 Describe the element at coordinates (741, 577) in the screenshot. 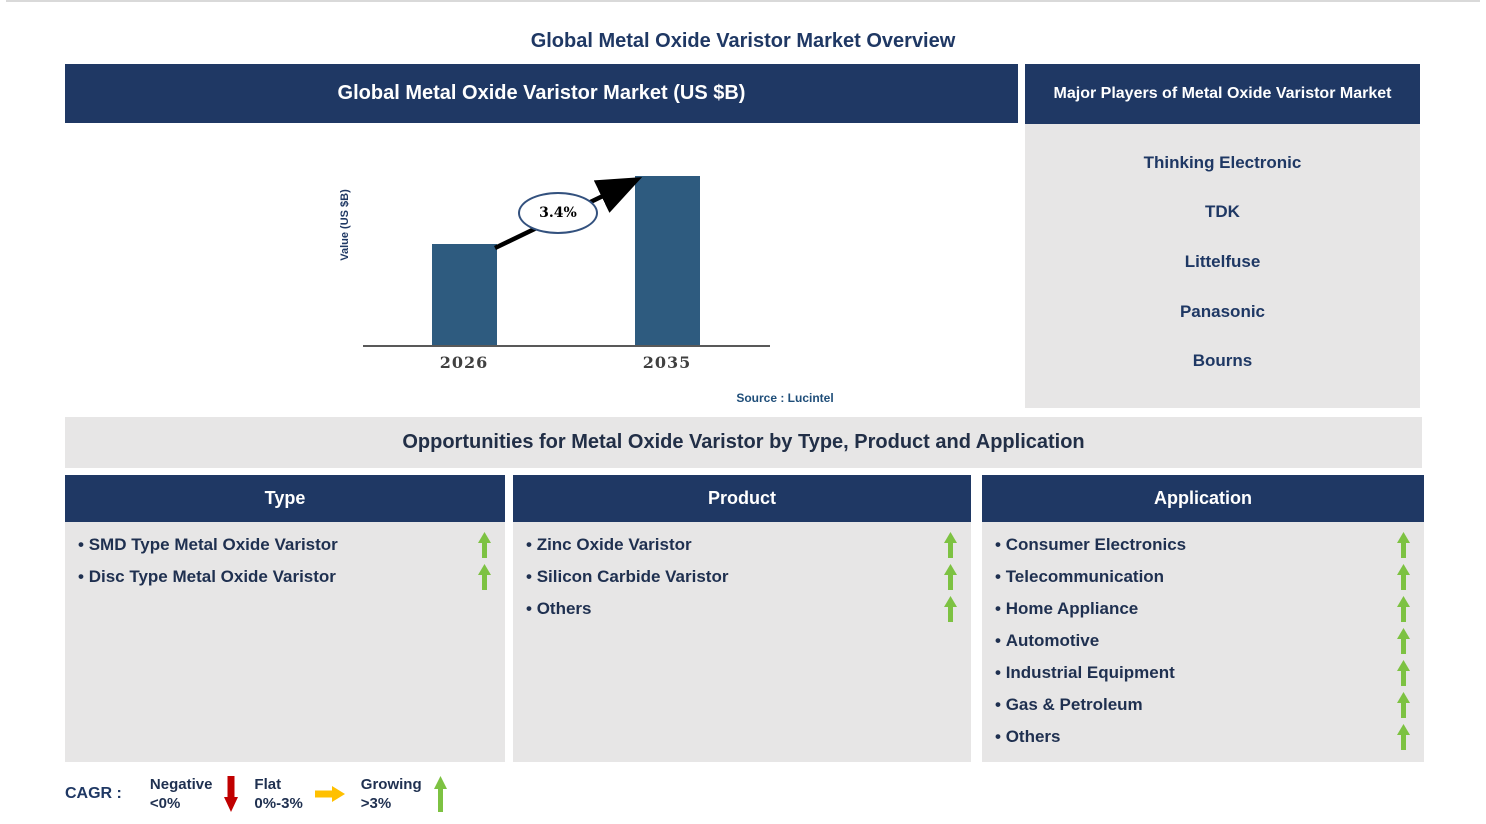

I see `list-item: Silicon Carbide Varistor` at that location.